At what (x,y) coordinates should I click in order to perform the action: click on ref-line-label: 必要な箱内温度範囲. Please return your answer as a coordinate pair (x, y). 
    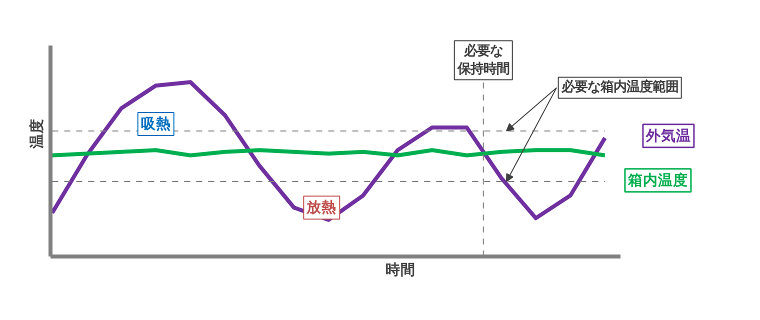
    Looking at the image, I should click on (619, 87).